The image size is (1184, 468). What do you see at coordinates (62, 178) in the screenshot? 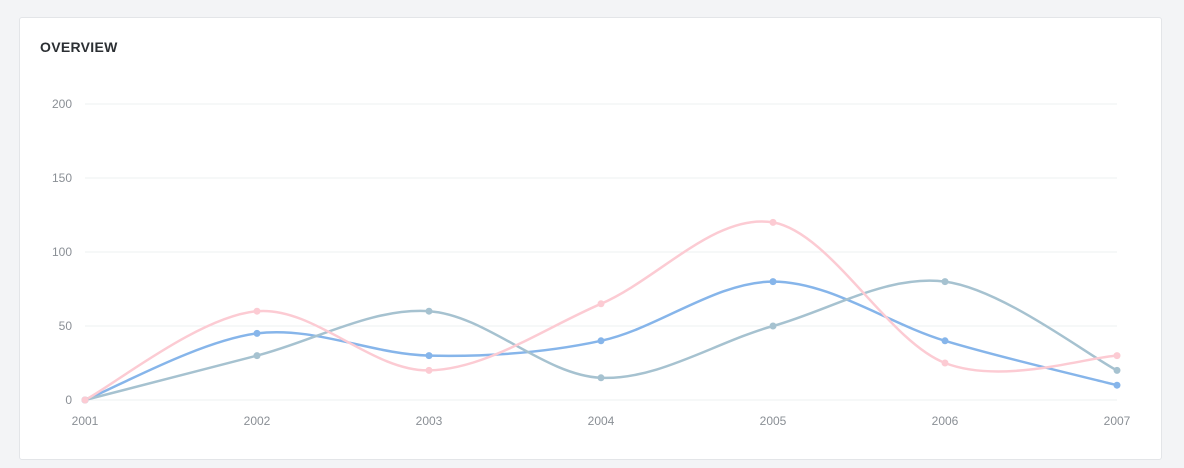
I see `y-tick-label: 150` at bounding box center [62, 178].